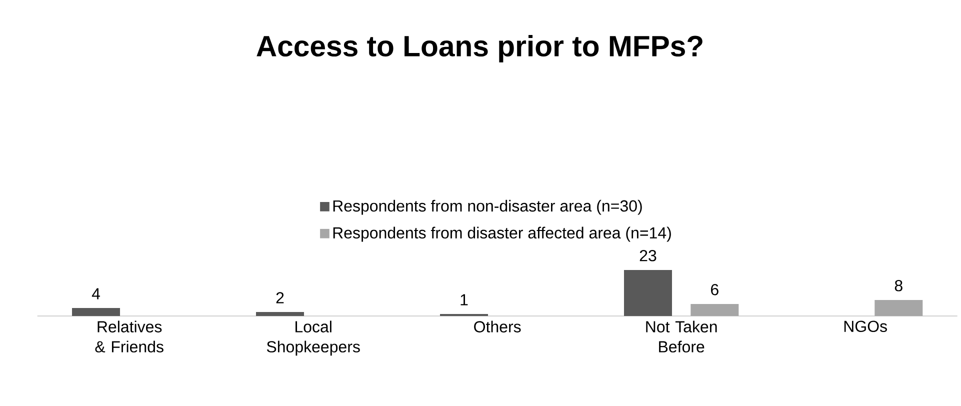 This screenshot has width=961, height=406. Describe the element at coordinates (865, 326) in the screenshot. I see `x-tick-label: NGOs` at that location.